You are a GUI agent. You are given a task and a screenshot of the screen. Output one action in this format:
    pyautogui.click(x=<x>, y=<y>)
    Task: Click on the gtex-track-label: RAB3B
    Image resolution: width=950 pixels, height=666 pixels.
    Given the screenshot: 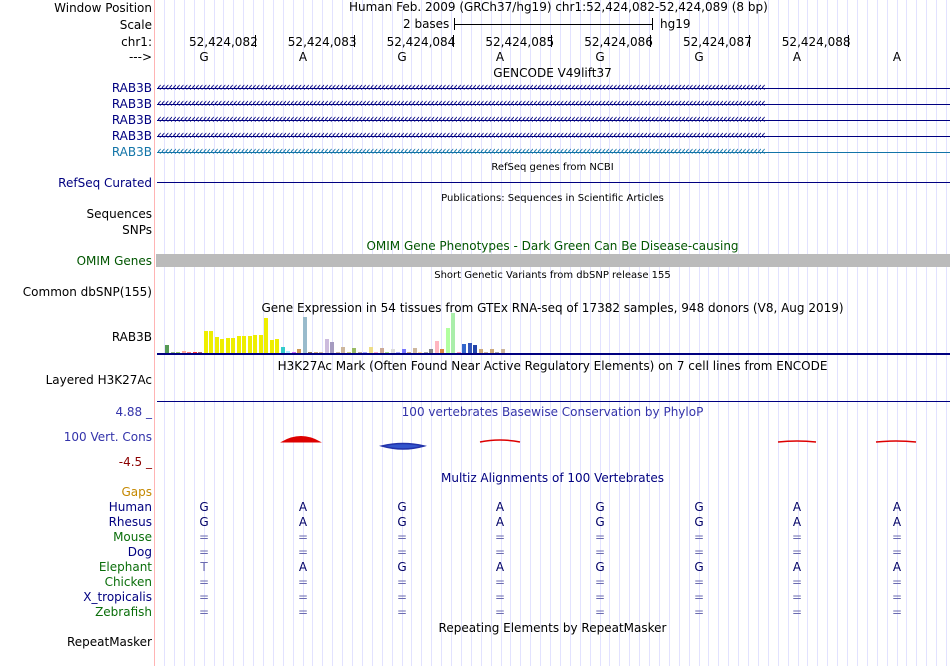 What is the action you would take?
    pyautogui.click(x=131, y=337)
    